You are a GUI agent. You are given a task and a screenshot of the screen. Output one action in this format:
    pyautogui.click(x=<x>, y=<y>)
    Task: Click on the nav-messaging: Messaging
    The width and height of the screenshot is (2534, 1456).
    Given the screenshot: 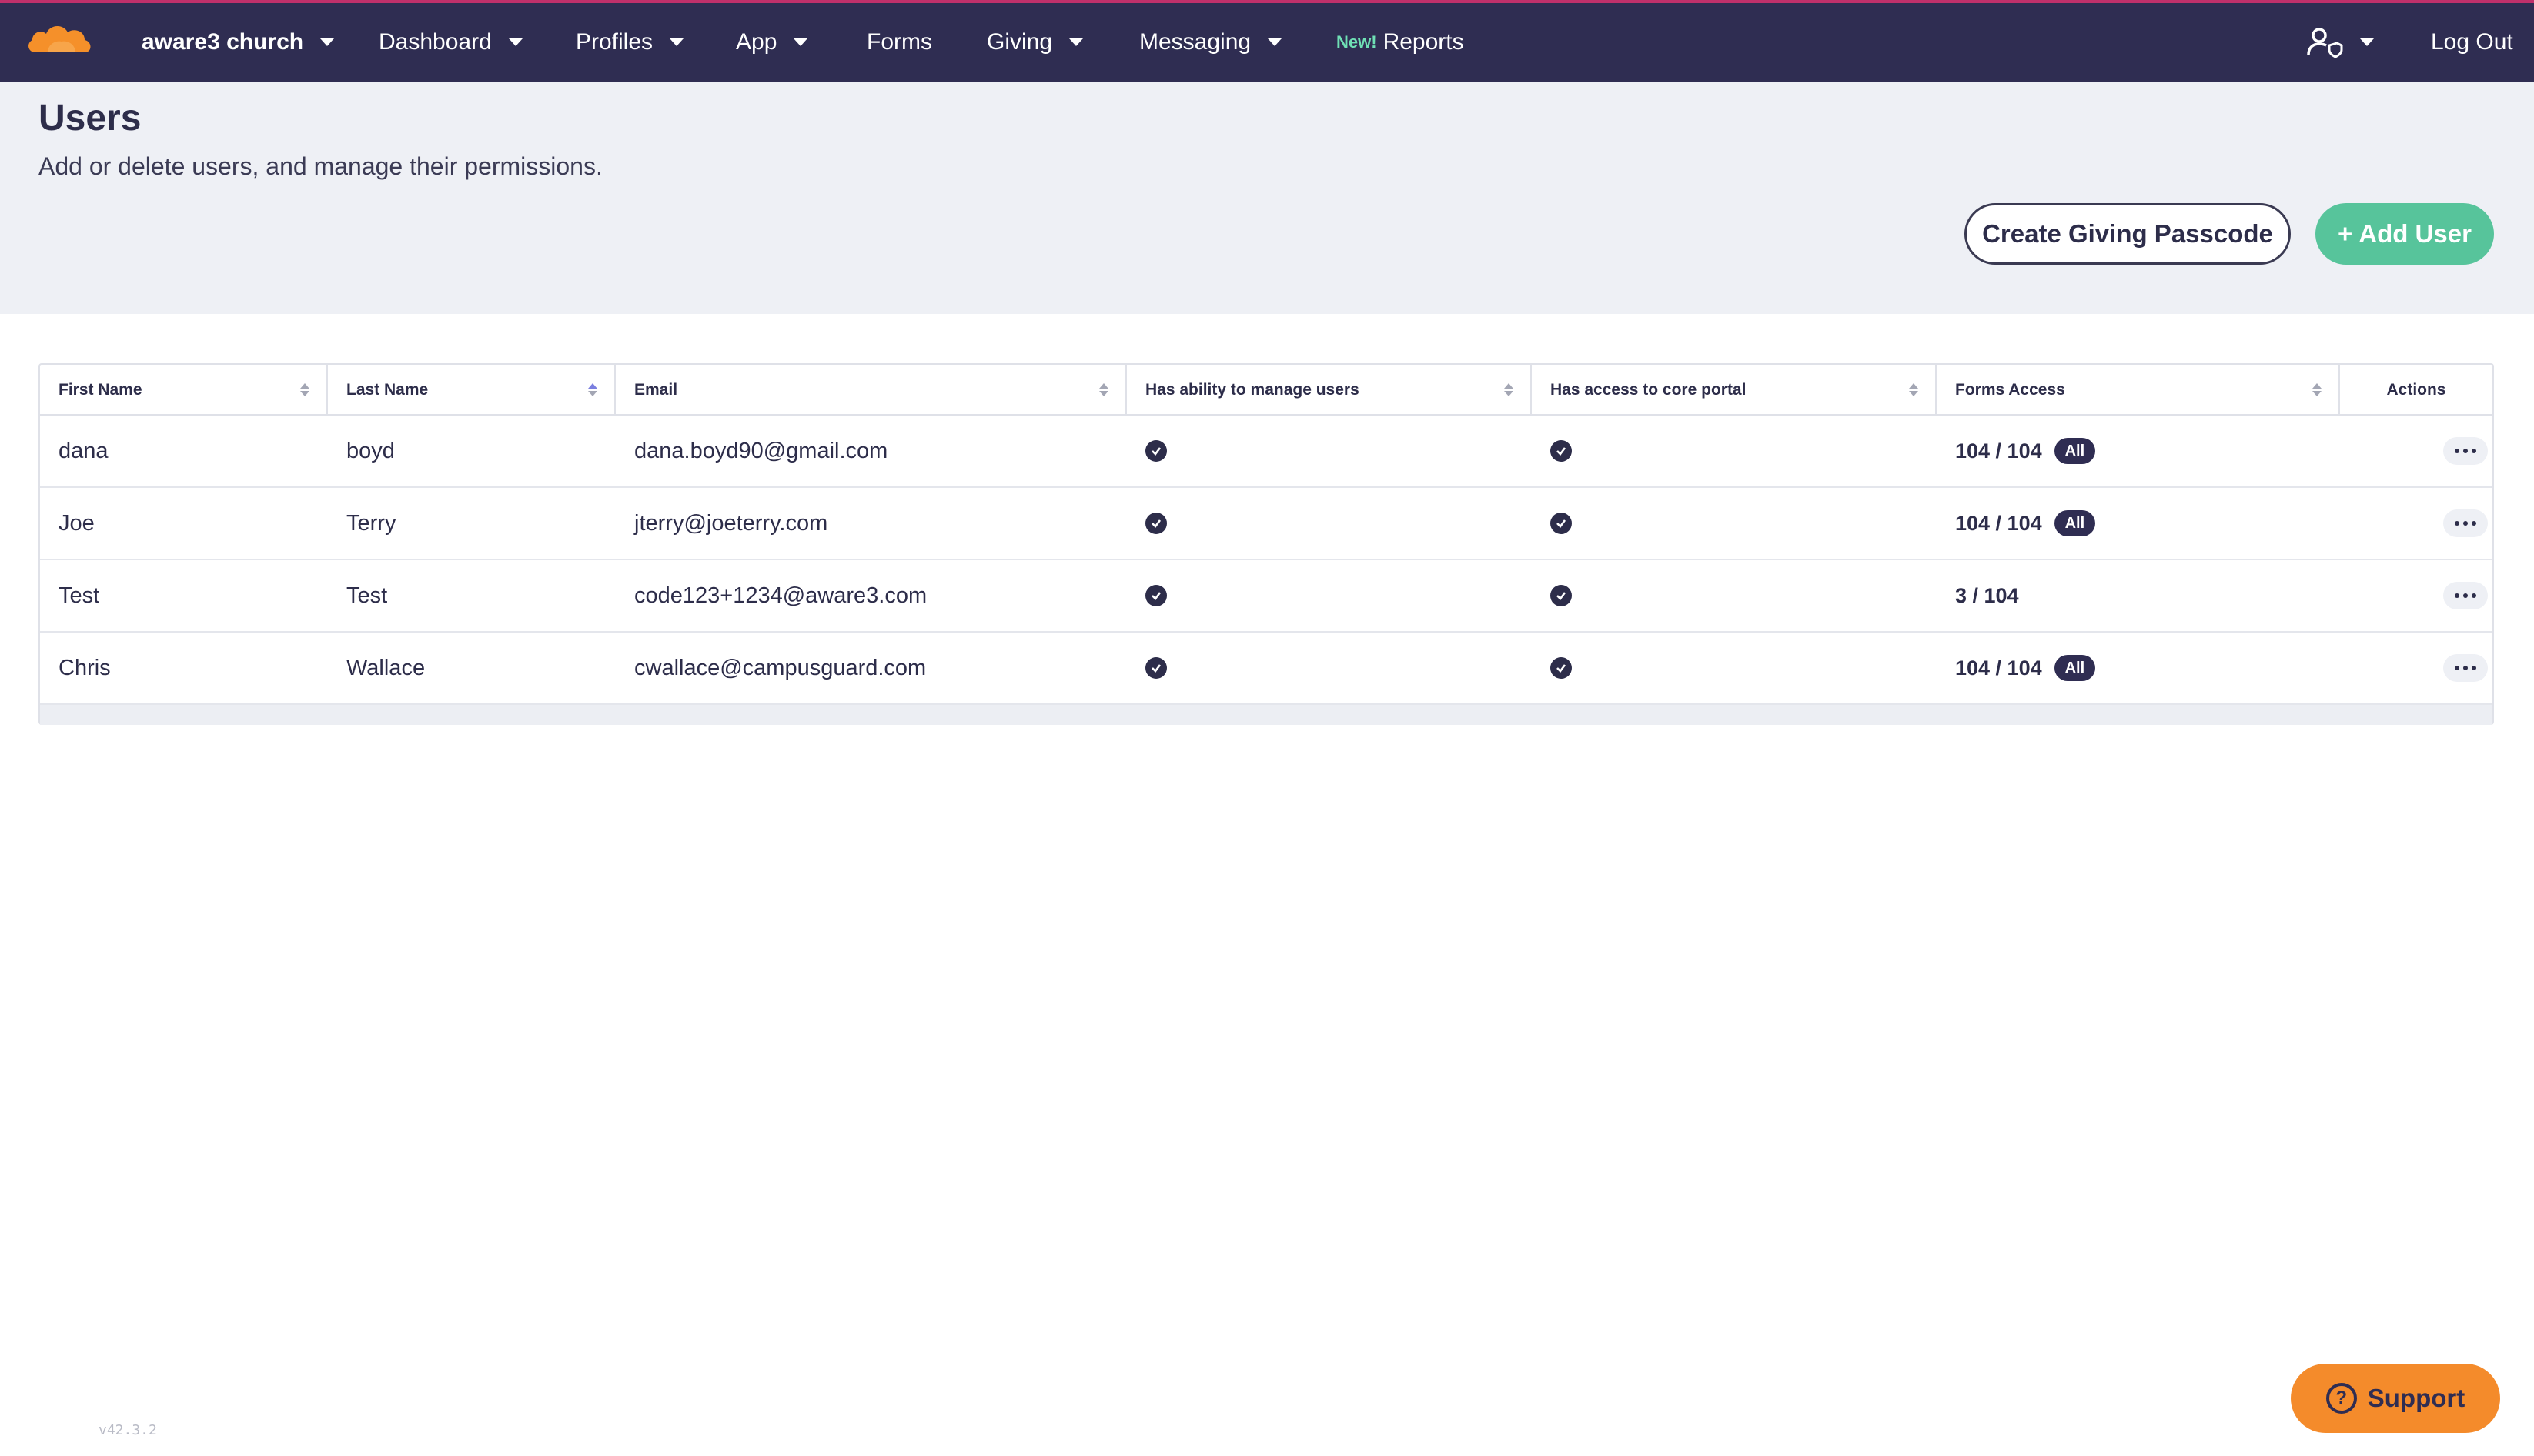 What is the action you would take?
    pyautogui.click(x=1210, y=42)
    